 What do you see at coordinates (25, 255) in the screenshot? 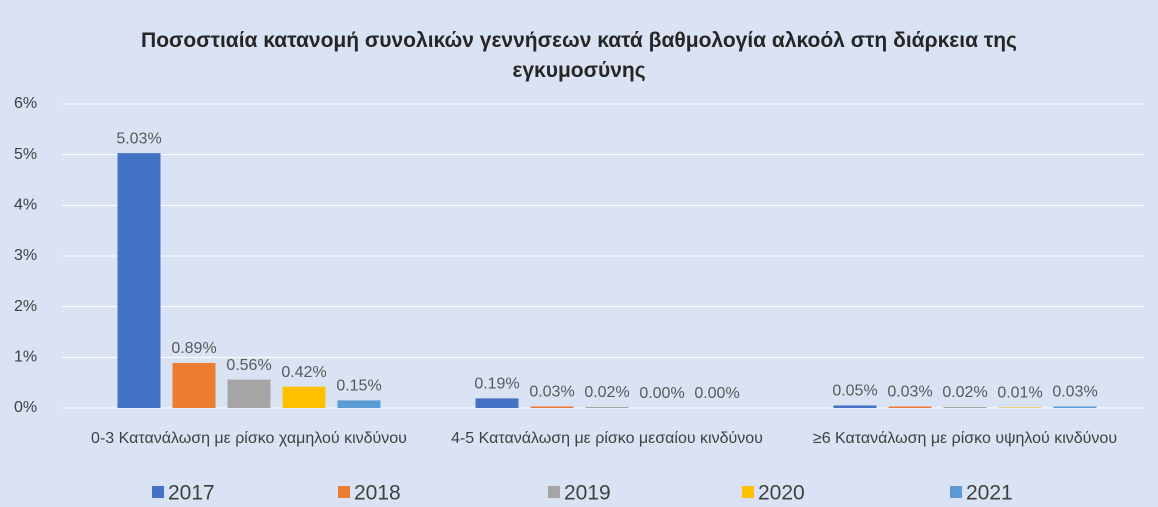
I see `y-tick-label: 3%` at bounding box center [25, 255].